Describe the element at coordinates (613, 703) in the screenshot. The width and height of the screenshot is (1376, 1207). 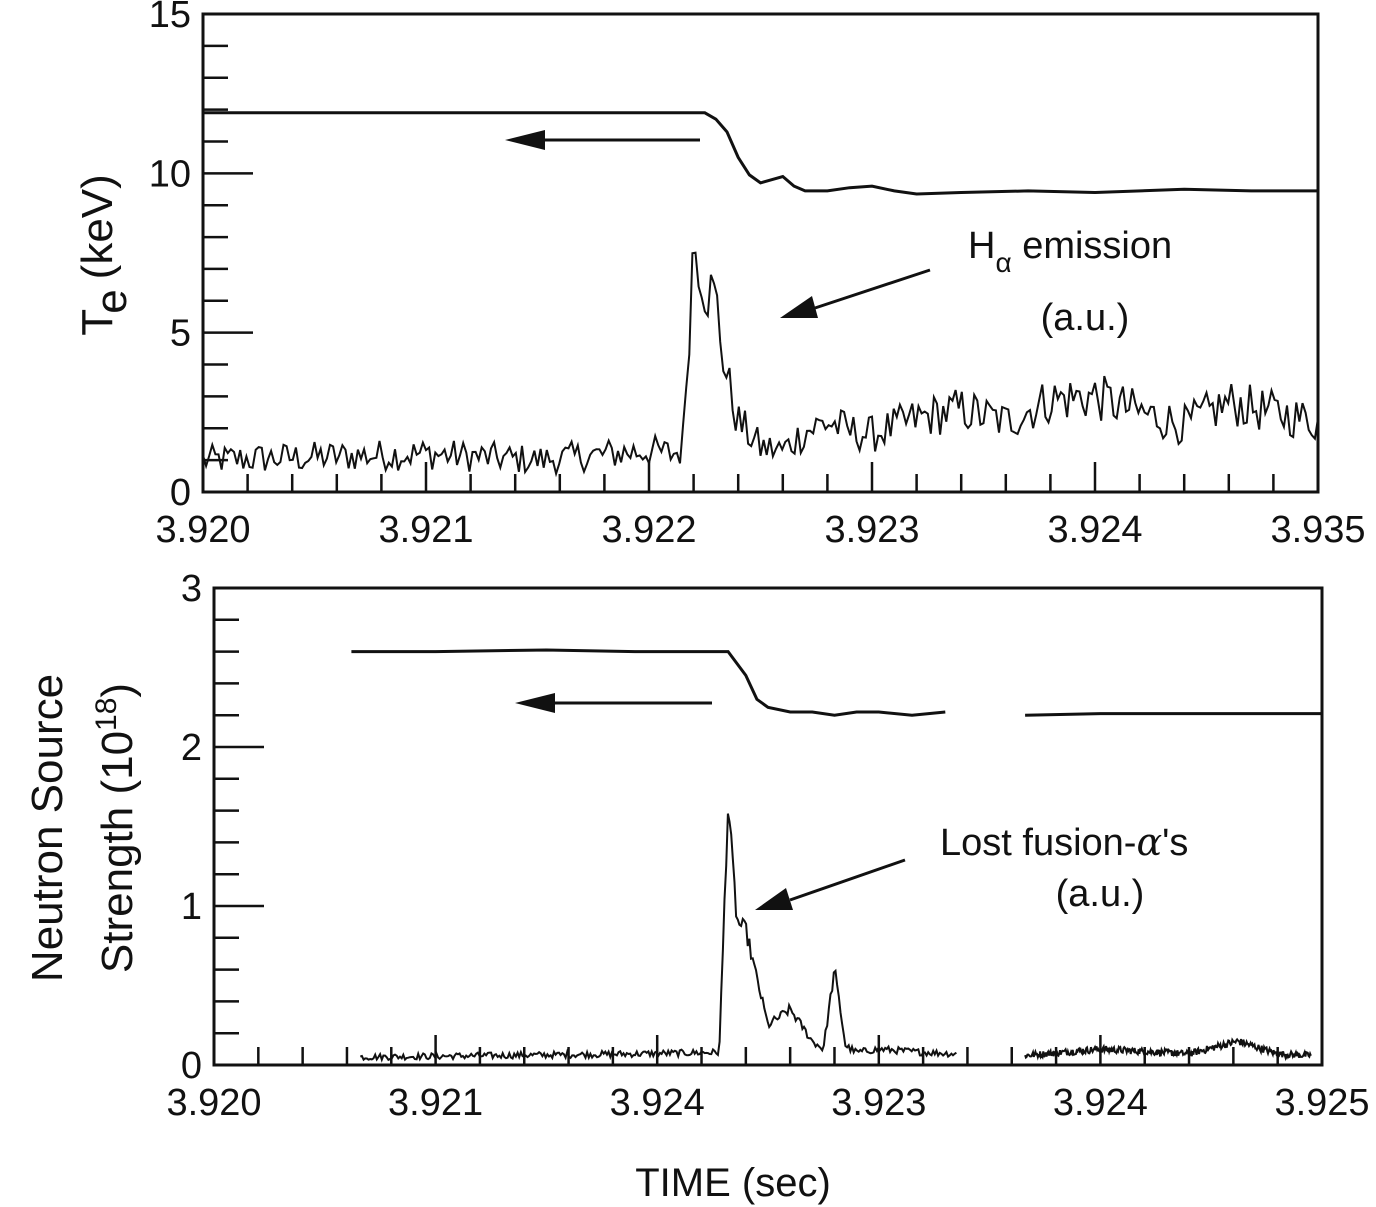
I see `bottom-neutron-arrow` at that location.